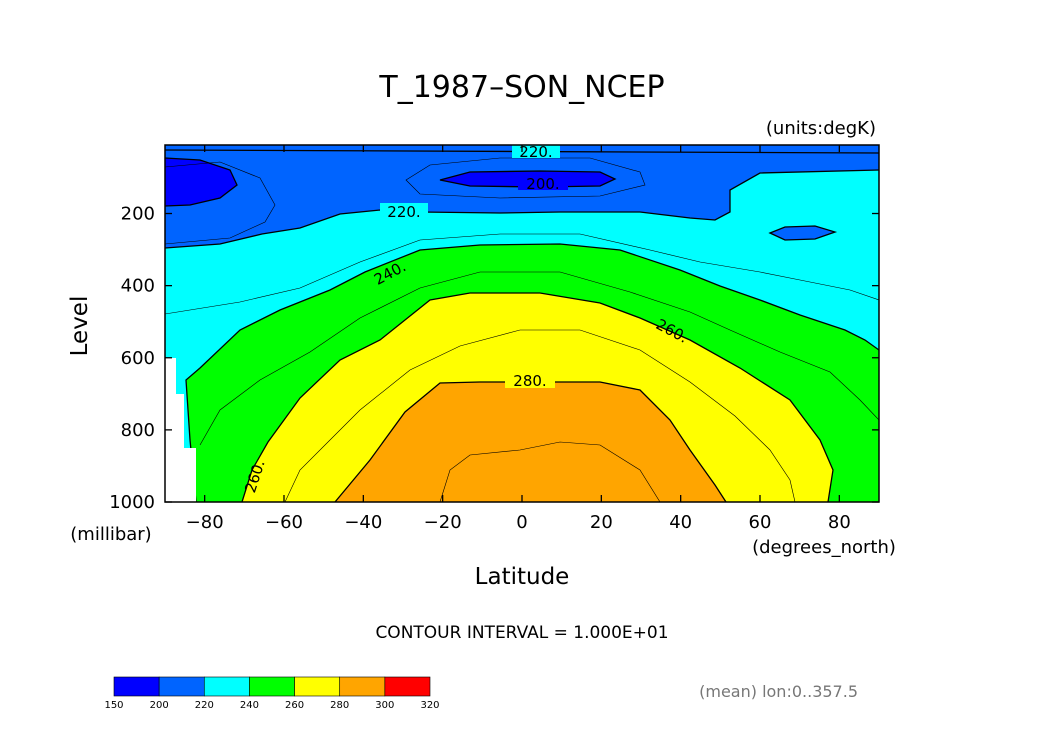  What do you see at coordinates (138, 286) in the screenshot?
I see `y-tick-label: 400` at bounding box center [138, 286].